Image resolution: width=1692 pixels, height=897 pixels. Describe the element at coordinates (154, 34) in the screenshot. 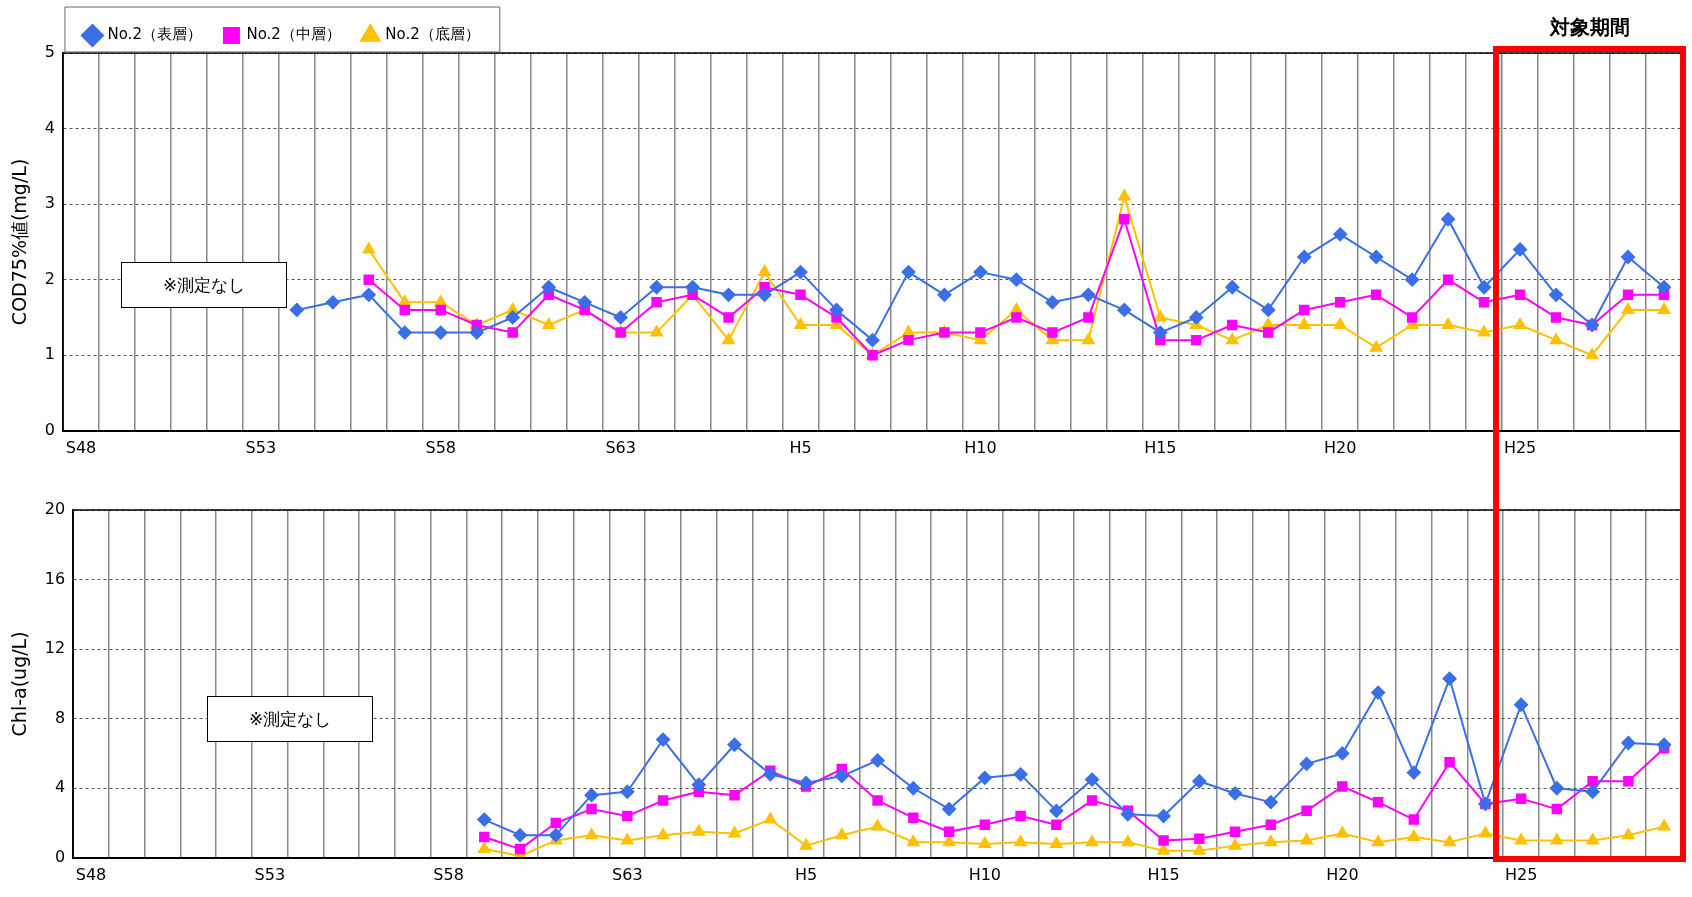

I see `legend-label: No.2（表層）` at that location.